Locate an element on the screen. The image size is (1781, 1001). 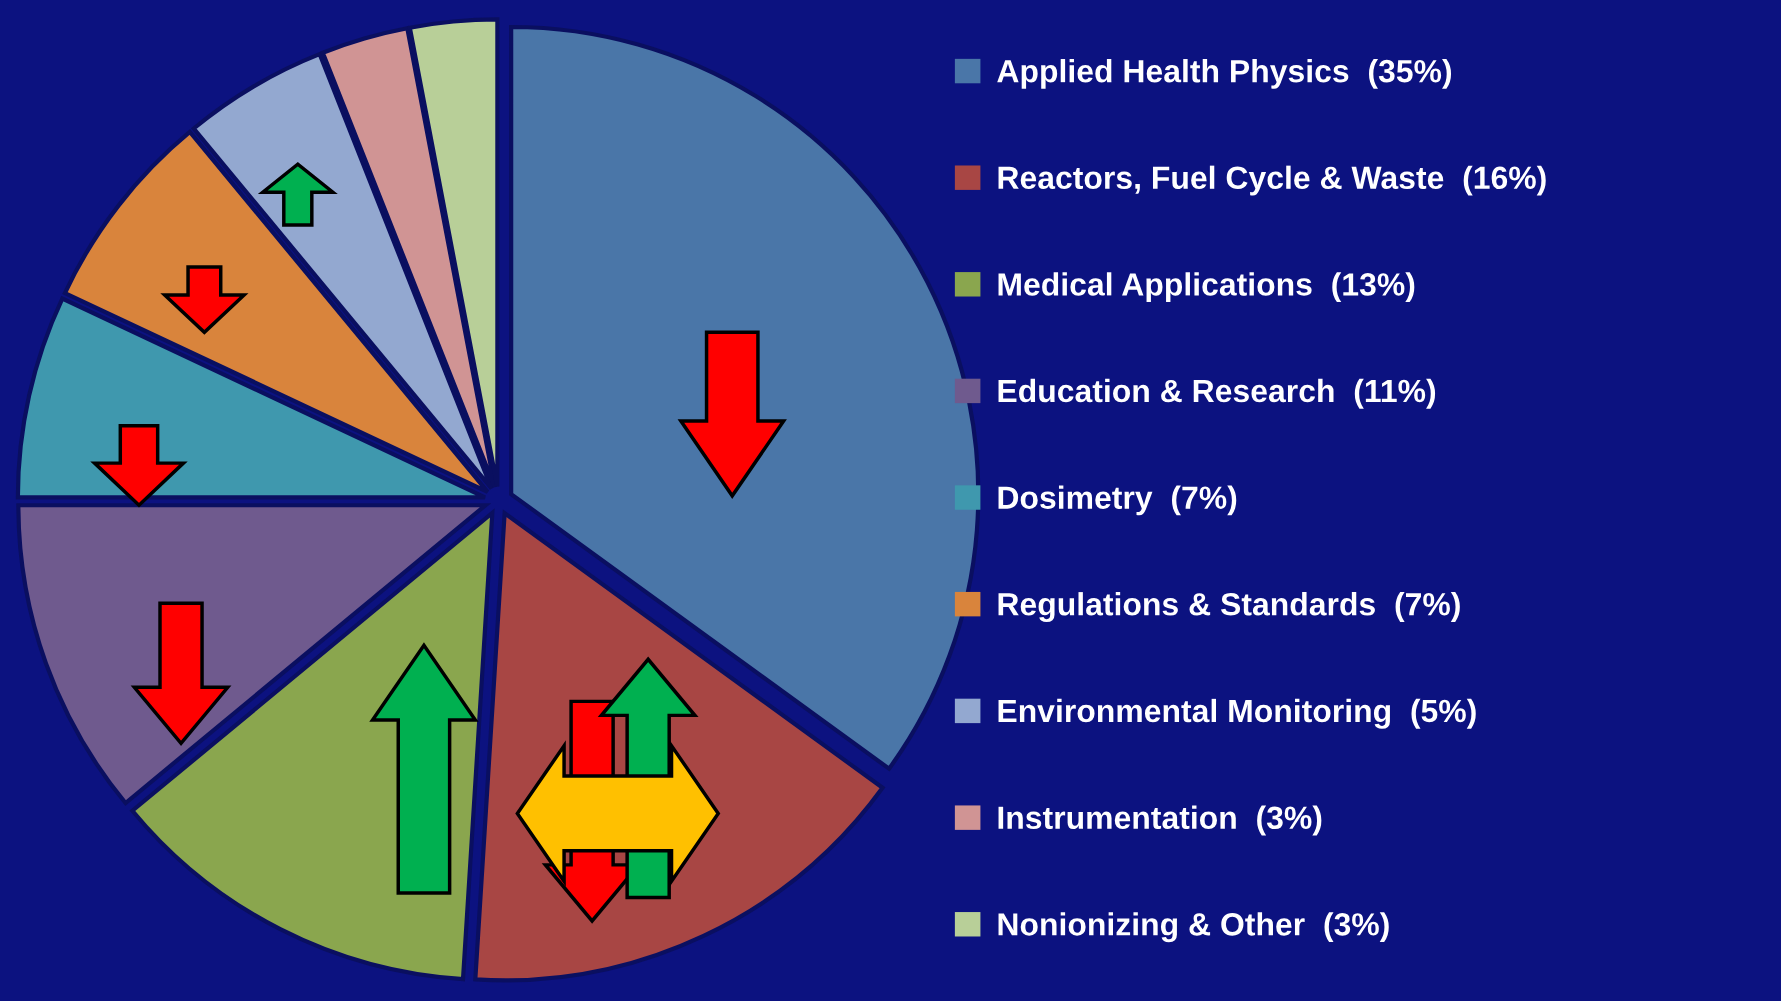
legend-label: Medical Applications (13%) is located at coordinates (1206, 287).